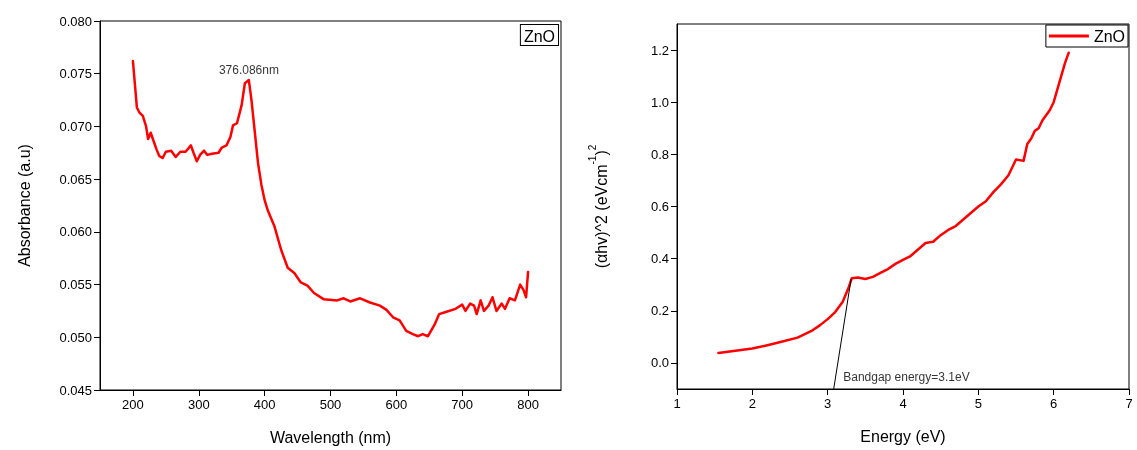  What do you see at coordinates (903, 403) in the screenshot?
I see `x-tick-label: 4` at bounding box center [903, 403].